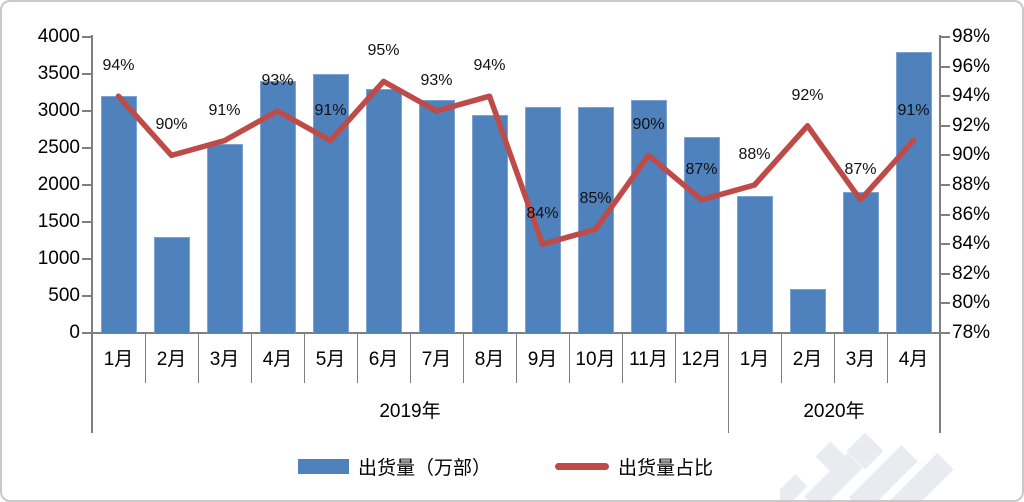 The width and height of the screenshot is (1024, 502). Describe the element at coordinates (582, 466) in the screenshot. I see `legend-line-swatch` at that location.